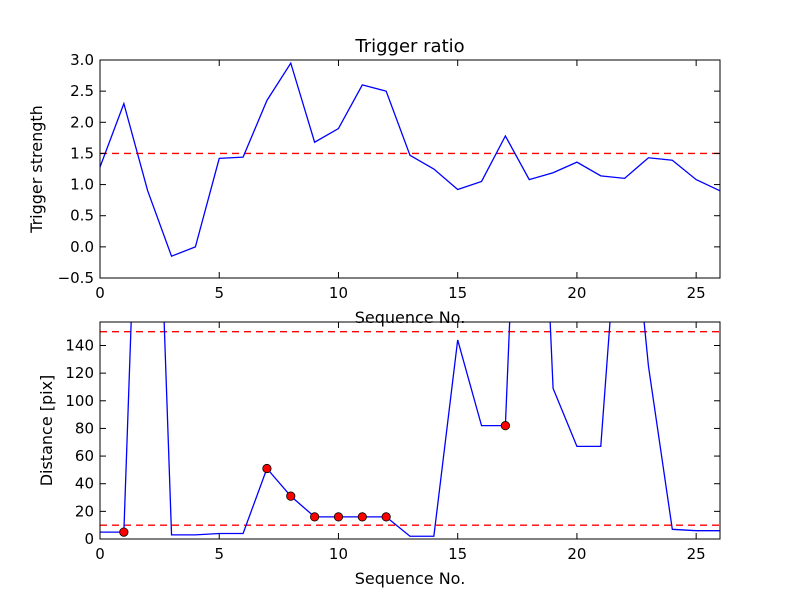  I want to click on y-tick-label: 140, so click(79, 345).